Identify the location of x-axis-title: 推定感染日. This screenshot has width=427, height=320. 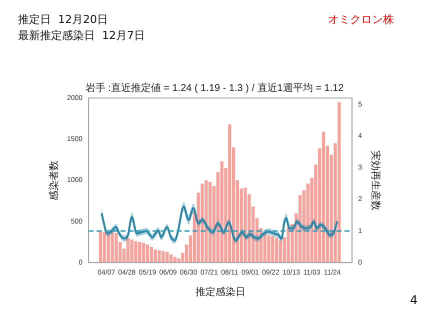
(220, 292).